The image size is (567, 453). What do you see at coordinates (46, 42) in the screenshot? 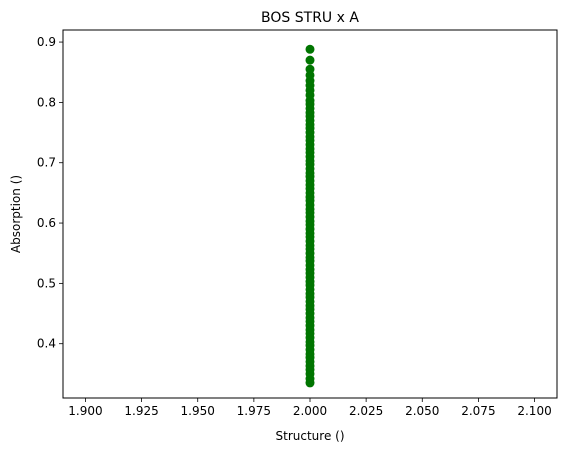
I see `y-tick-label: 0.9` at bounding box center [46, 42].